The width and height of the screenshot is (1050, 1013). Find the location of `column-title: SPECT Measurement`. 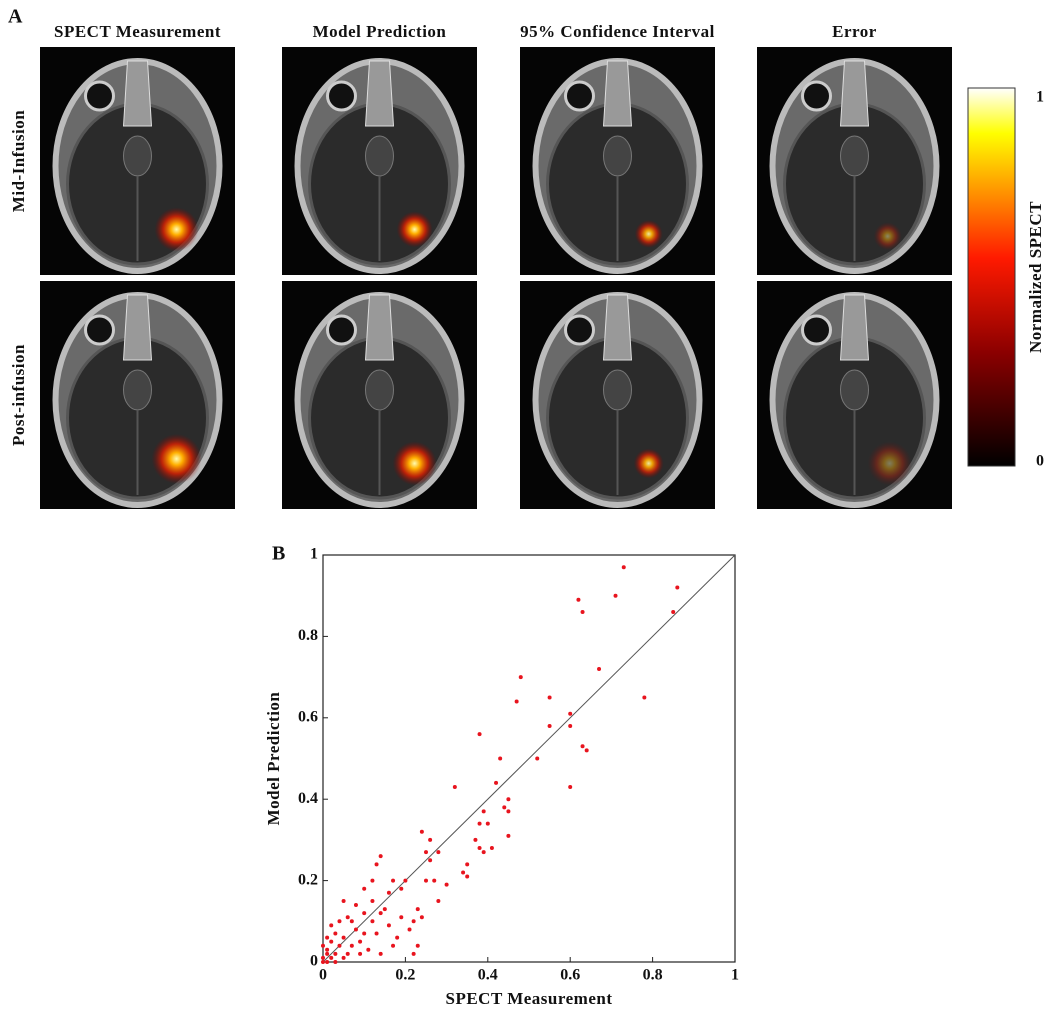

column-title: SPECT Measurement is located at coordinates (137, 31).